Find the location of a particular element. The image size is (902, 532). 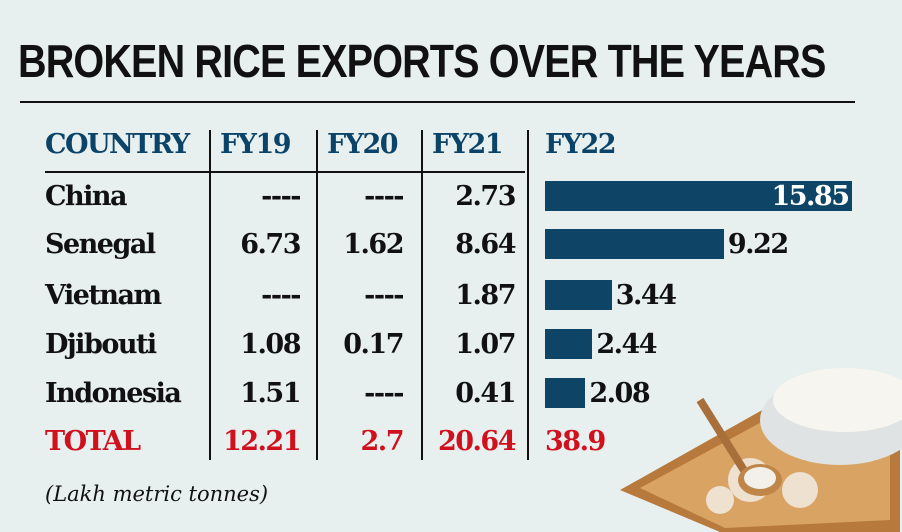

column-header-fy22: FY22 is located at coordinates (581, 144).